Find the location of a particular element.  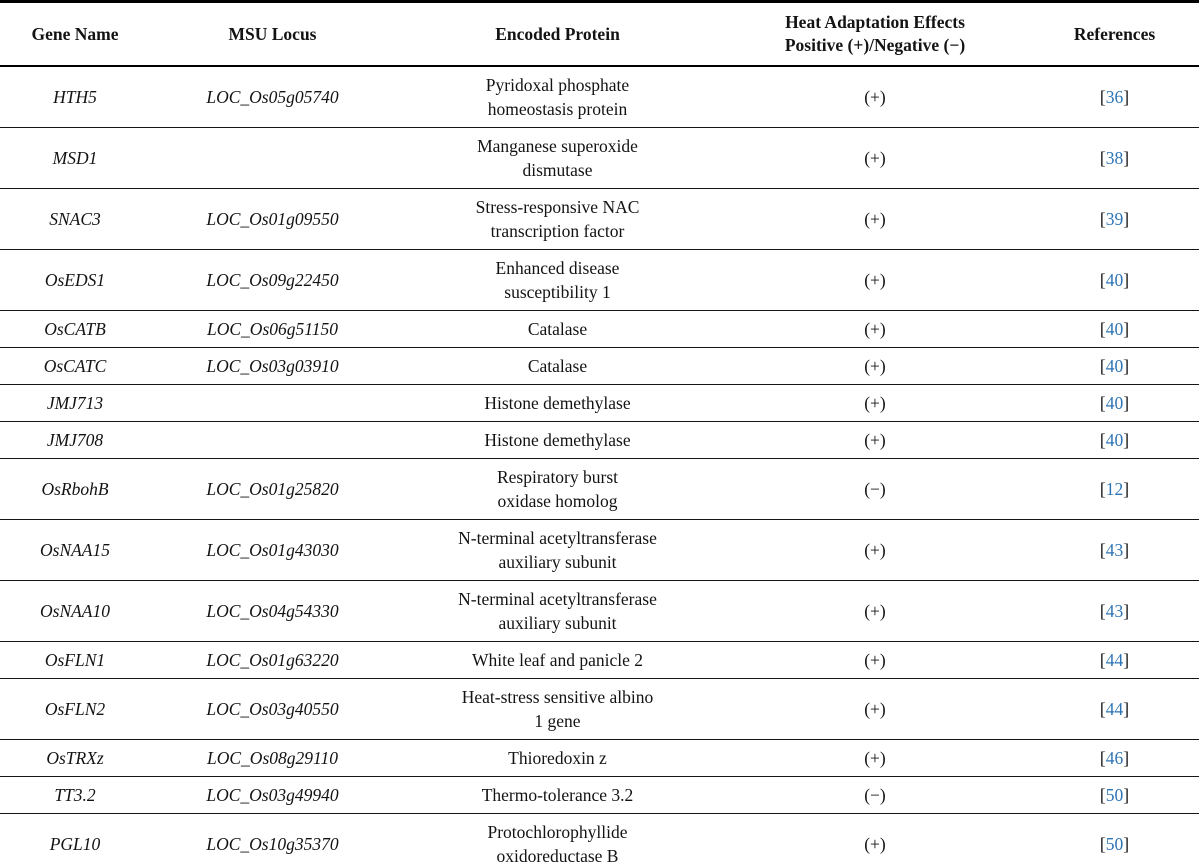

table-row: OsCATB LOC_Os06g51150 Catalase (+) [40] is located at coordinates (599, 329).